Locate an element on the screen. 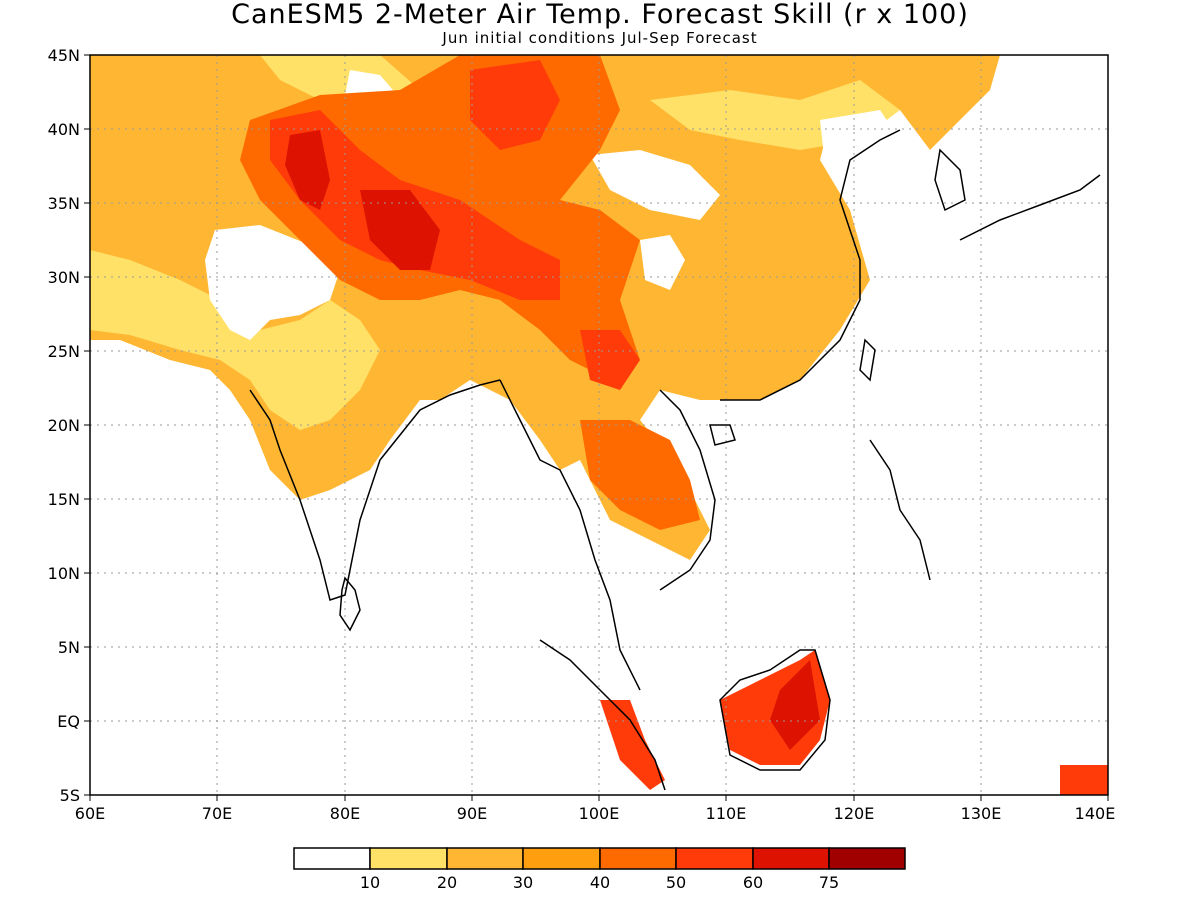 Image resolution: width=1200 pixels, height=900 pixels. lat-label: 20N is located at coordinates (64, 425).